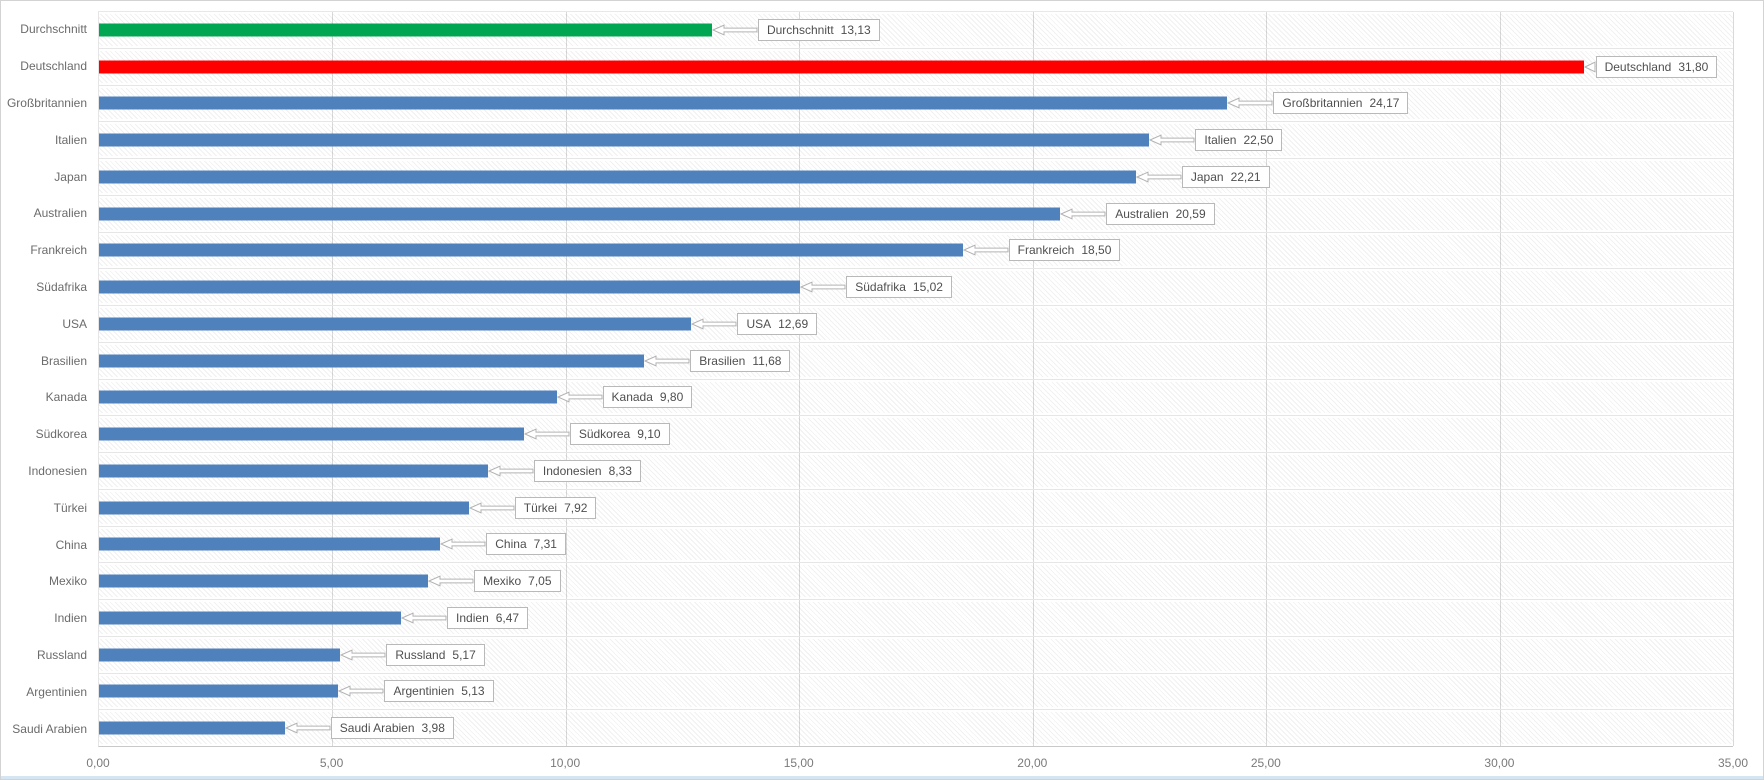 This screenshot has width=1764, height=780. What do you see at coordinates (1041, 250) in the screenshot?
I see `bar-callout: Frankreich 18,50` at bounding box center [1041, 250].